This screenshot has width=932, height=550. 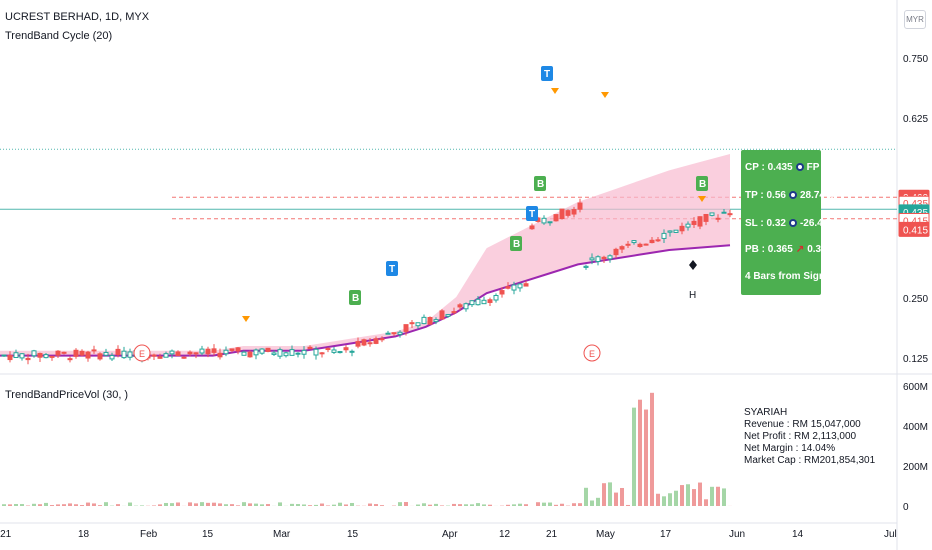 What do you see at coordinates (906, 507) in the screenshot?
I see `volume-tick-label: 0` at bounding box center [906, 507].